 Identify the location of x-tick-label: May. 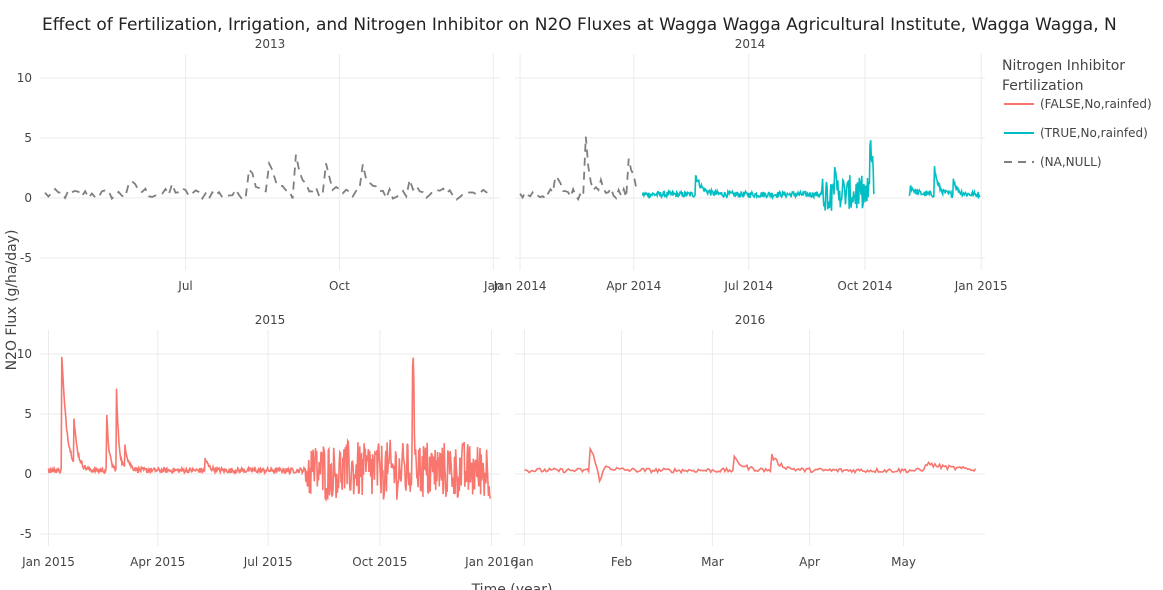
(903, 562).